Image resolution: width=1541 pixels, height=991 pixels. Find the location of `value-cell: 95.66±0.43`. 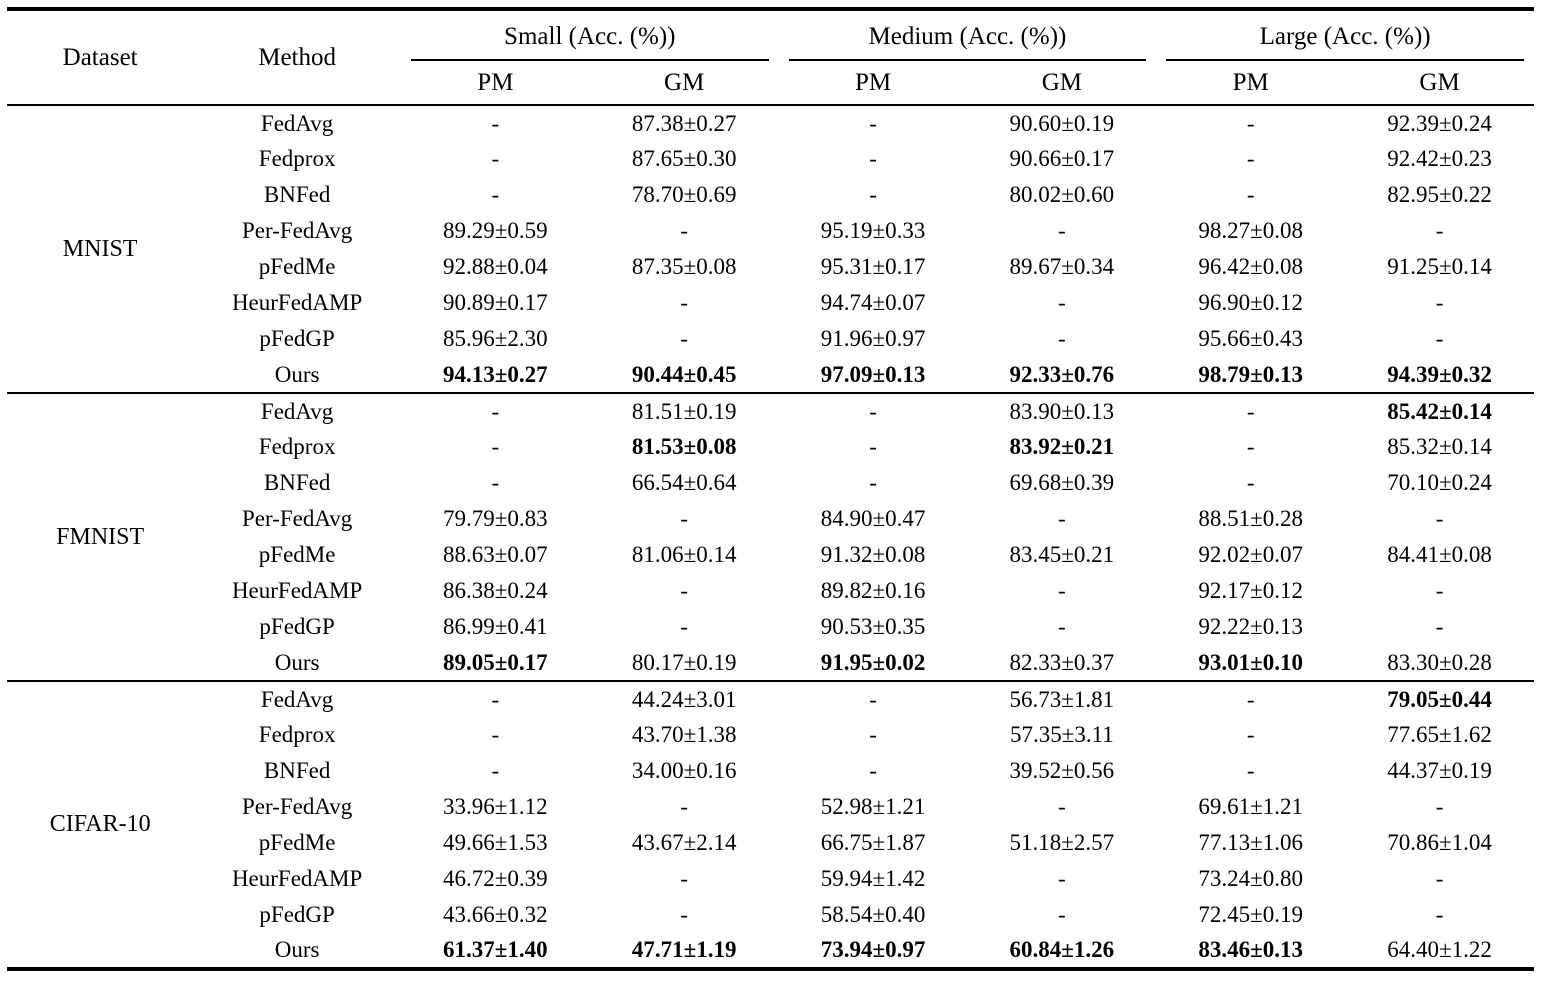

value-cell: 95.66±0.43 is located at coordinates (1250, 338).